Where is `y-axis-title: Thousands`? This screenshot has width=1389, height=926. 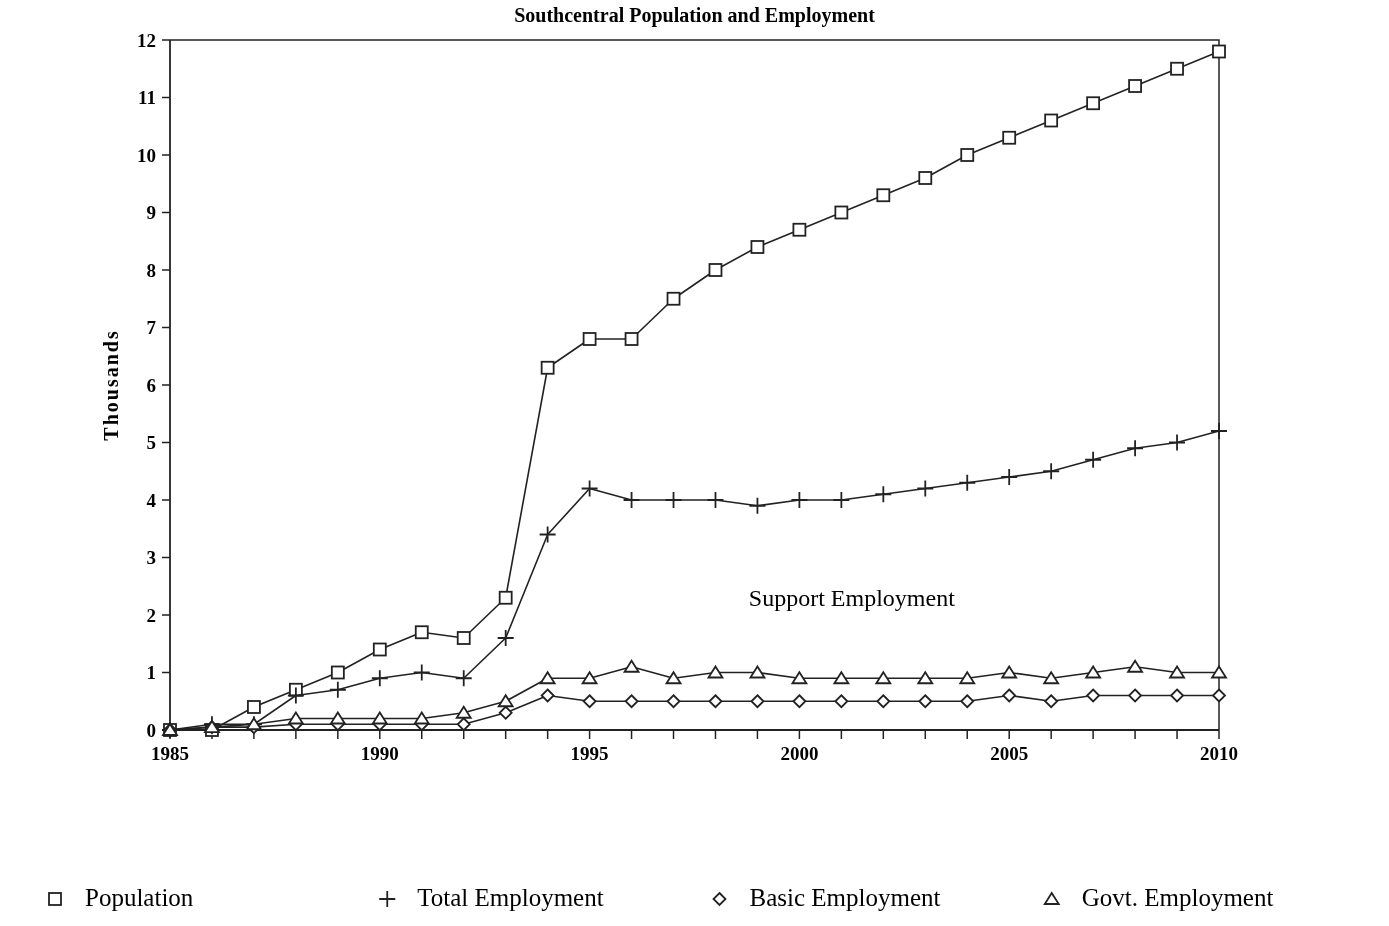
y-axis-title: Thousands is located at coordinates (111, 385).